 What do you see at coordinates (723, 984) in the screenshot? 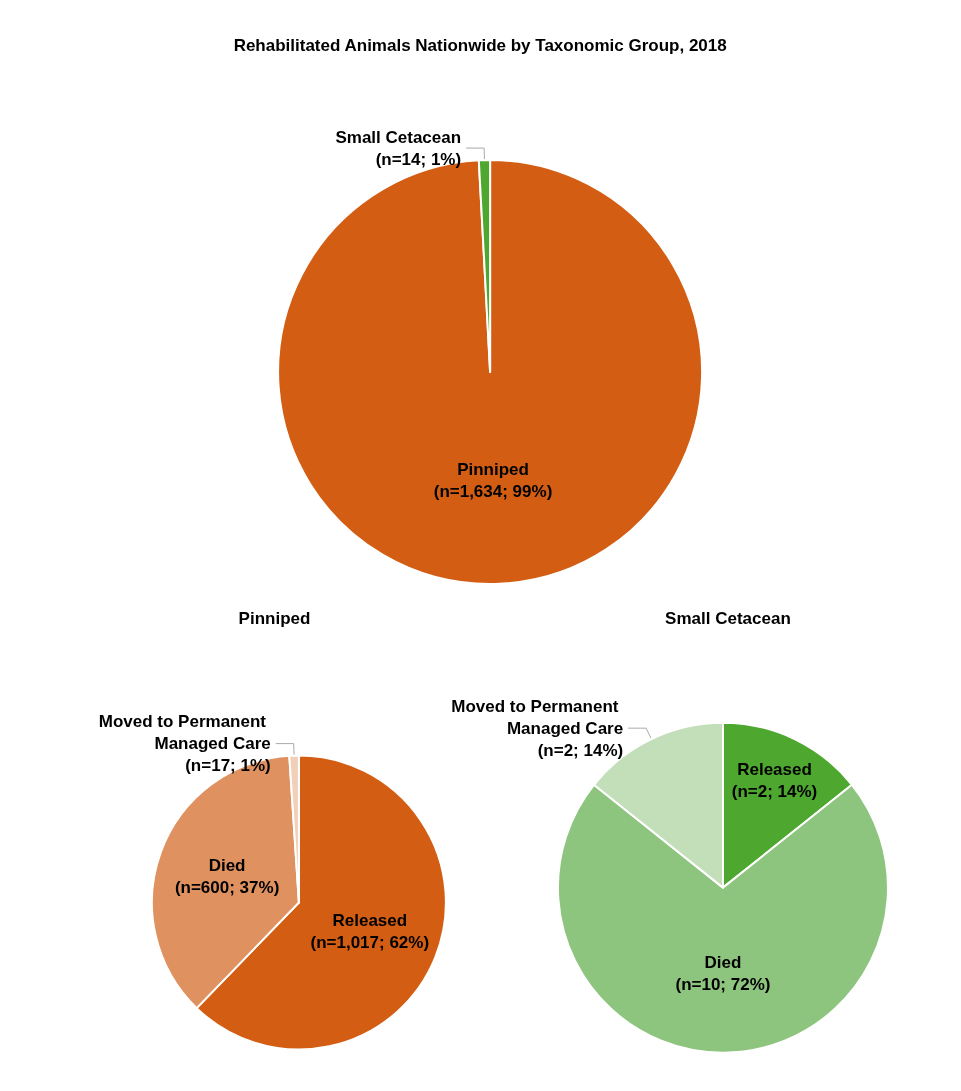
I see `data-label: (n=10; 72%)` at bounding box center [723, 984].